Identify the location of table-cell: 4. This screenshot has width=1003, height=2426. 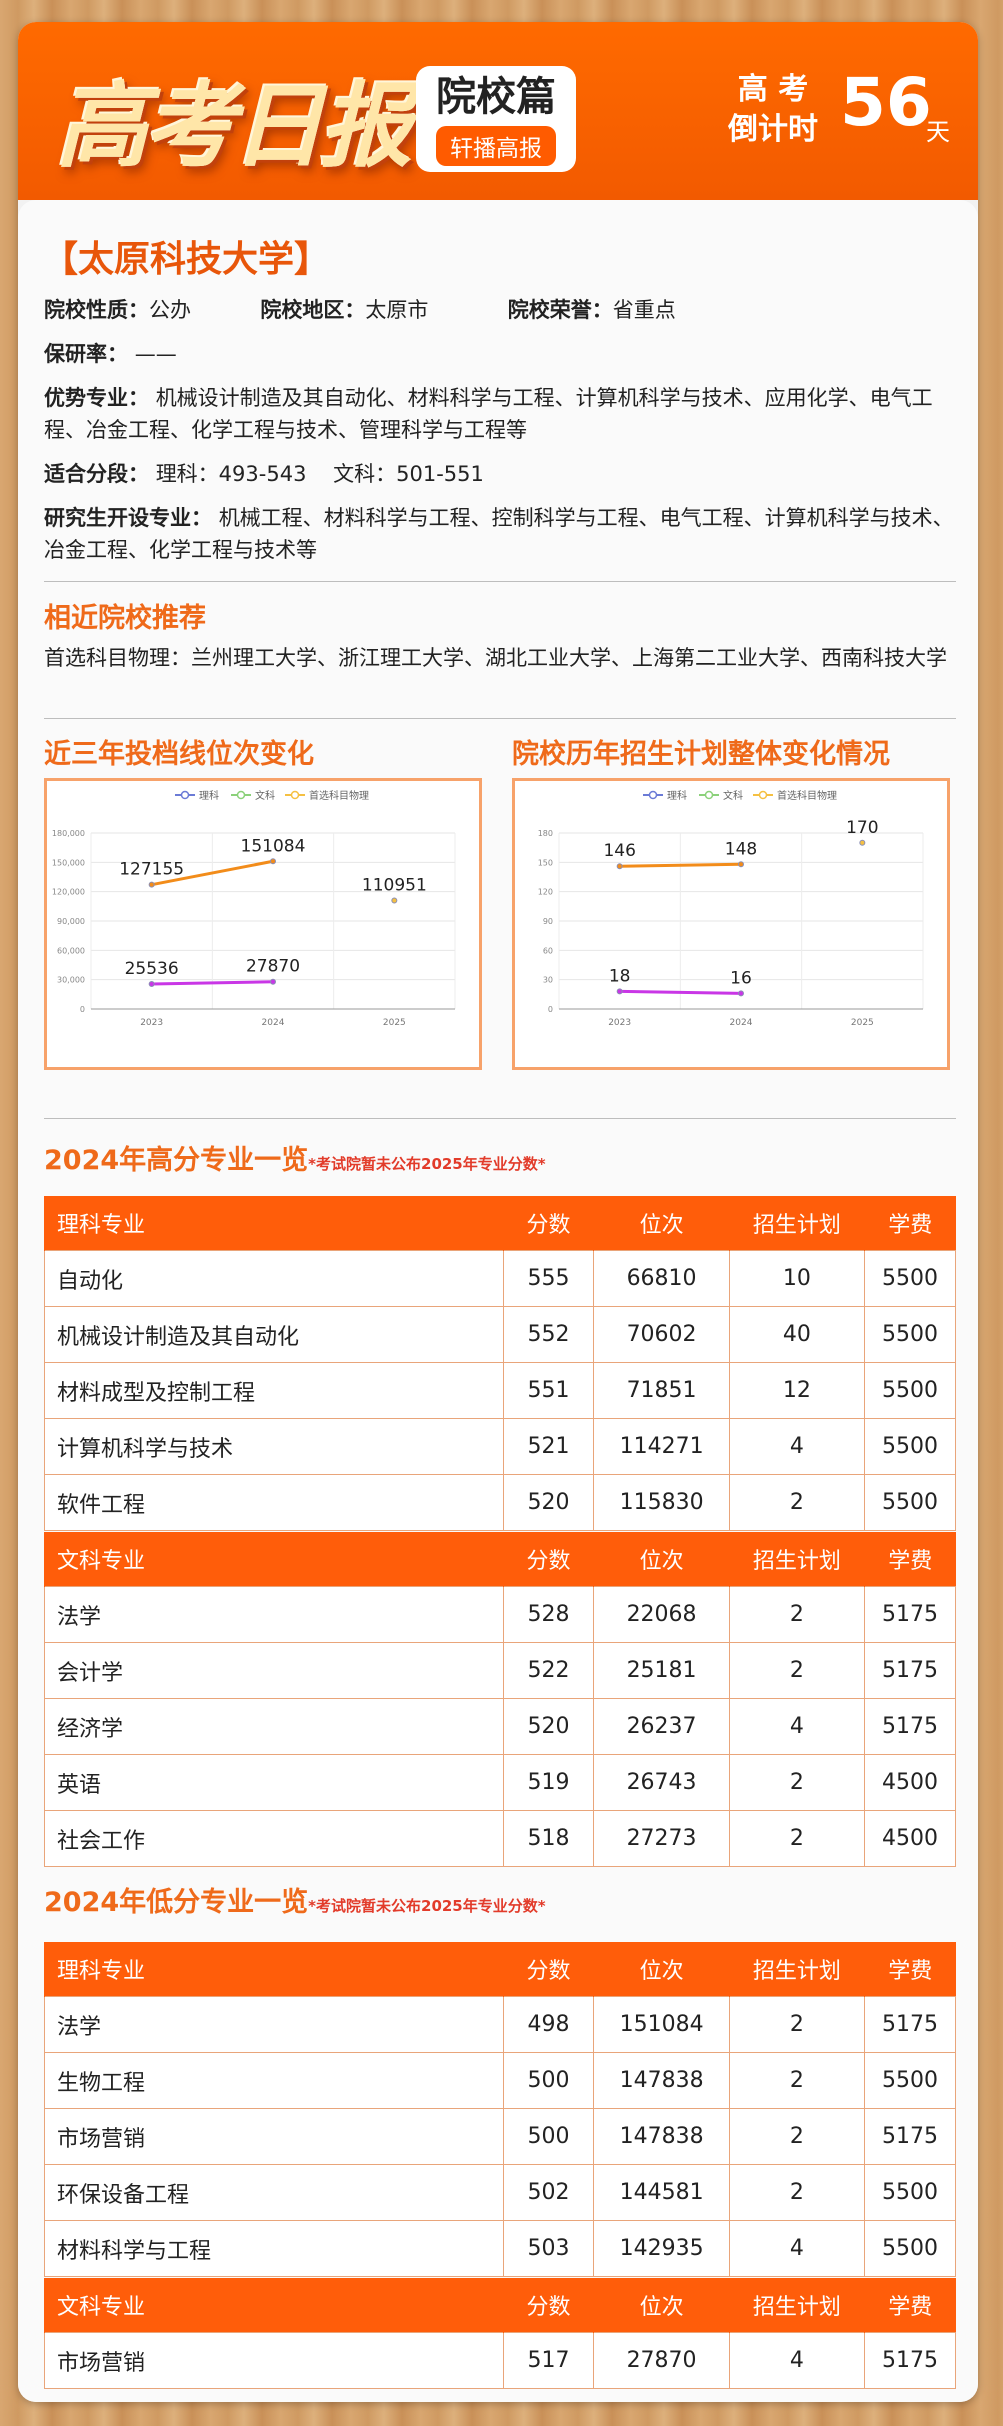
(797, 1726).